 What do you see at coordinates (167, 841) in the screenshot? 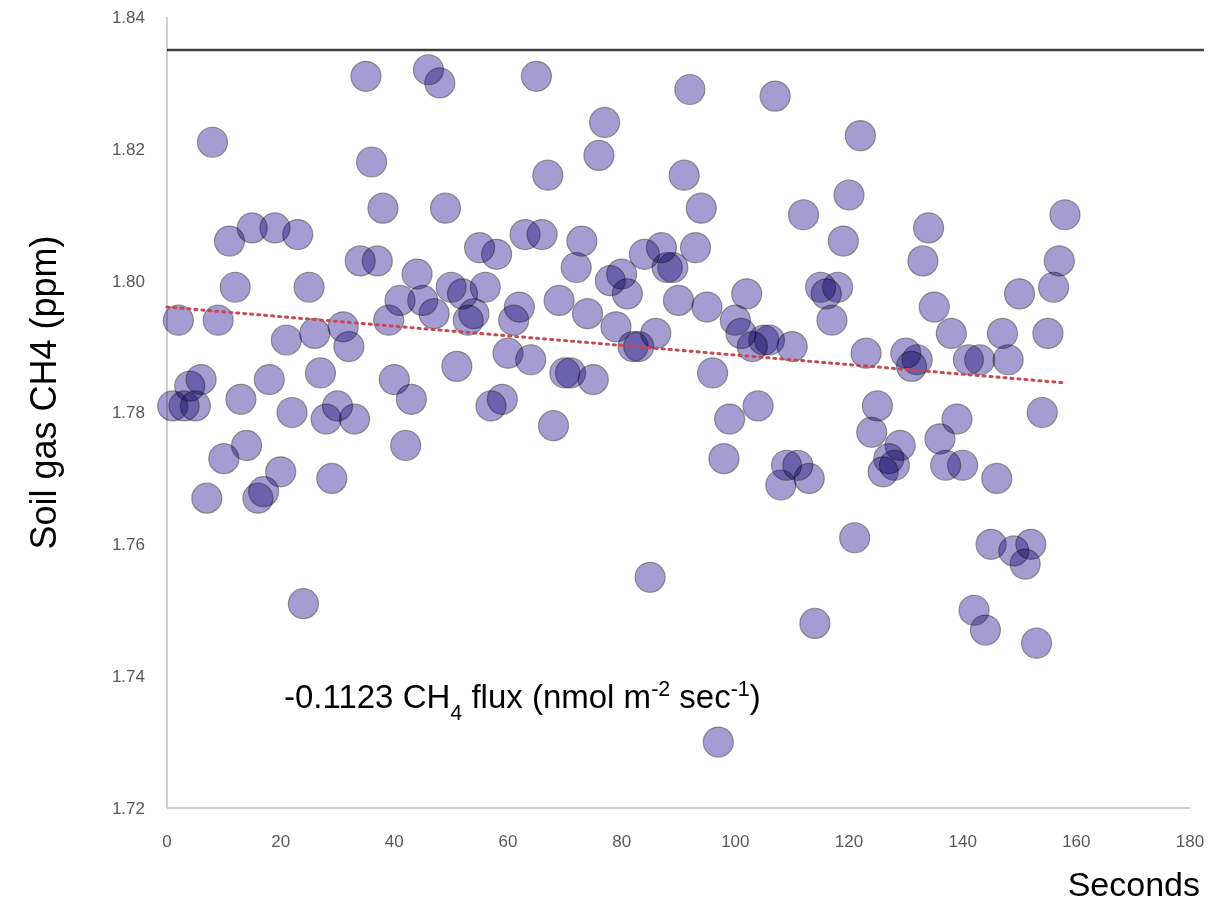
I see `x-tick-label: 0` at bounding box center [167, 841].